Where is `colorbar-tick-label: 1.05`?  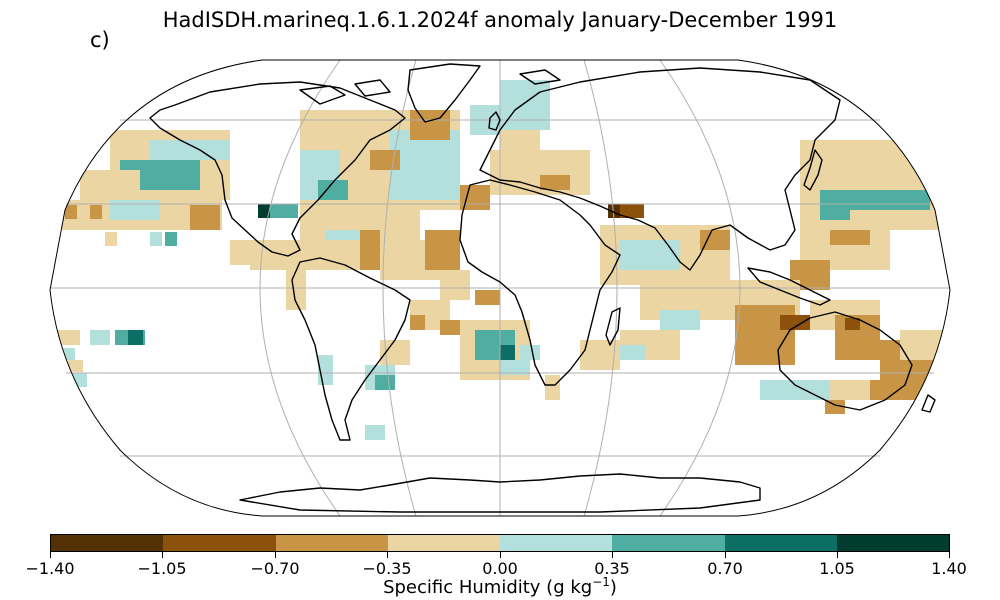 colorbar-tick-label: 1.05 is located at coordinates (837, 568).